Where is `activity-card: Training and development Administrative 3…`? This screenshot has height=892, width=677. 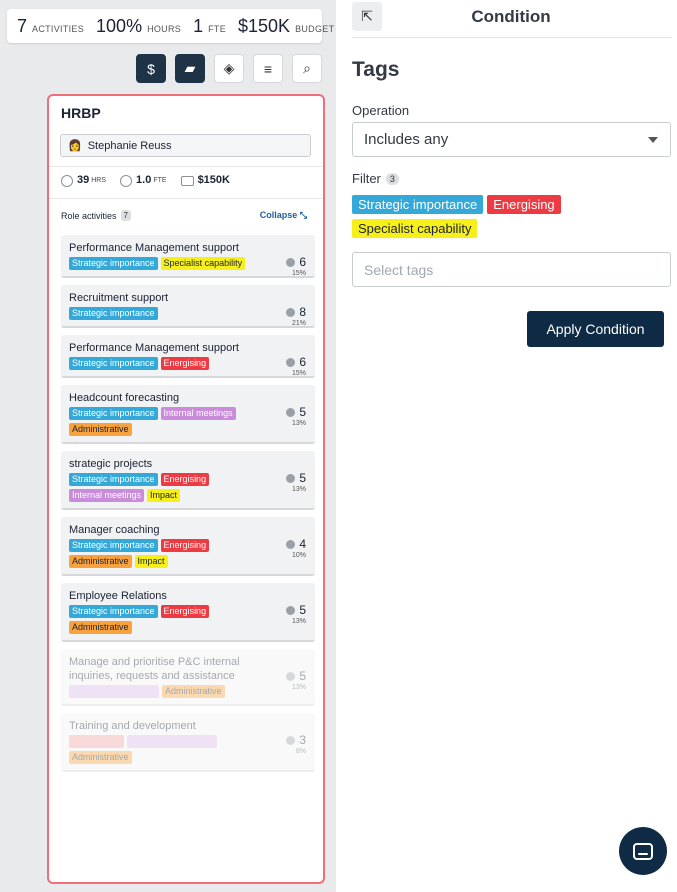
activity-card: Training and development Administrative 3… is located at coordinates (188, 742).